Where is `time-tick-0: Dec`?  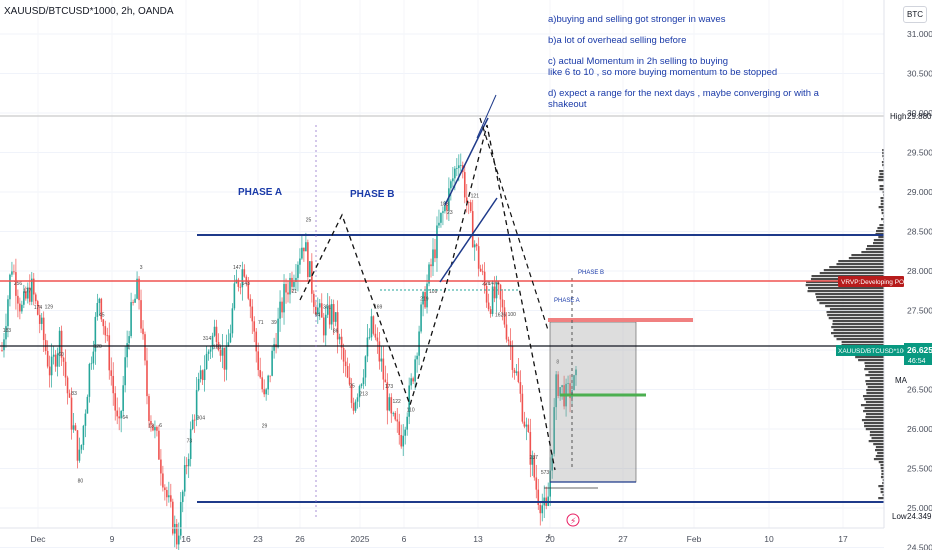
time-tick-0: Dec is located at coordinates (38, 539).